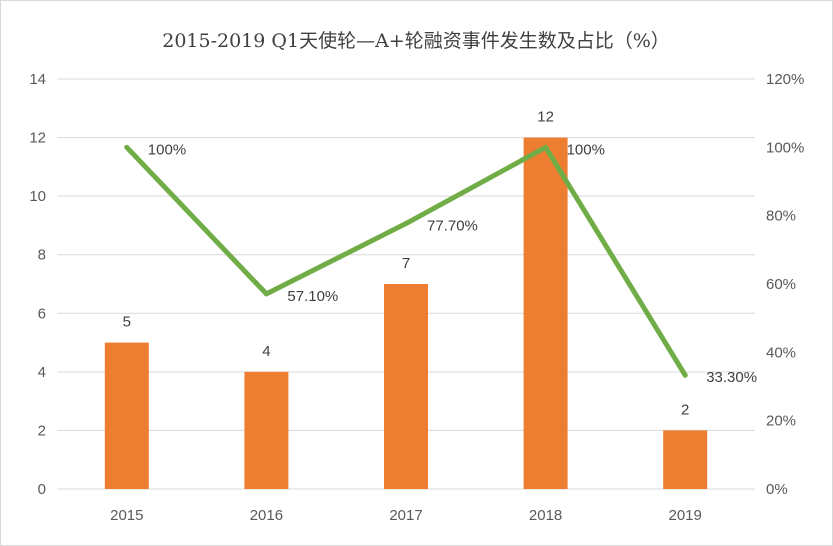 The image size is (833, 546). Describe the element at coordinates (37, 79) in the screenshot. I see `y-left-tick-label: 14` at that location.